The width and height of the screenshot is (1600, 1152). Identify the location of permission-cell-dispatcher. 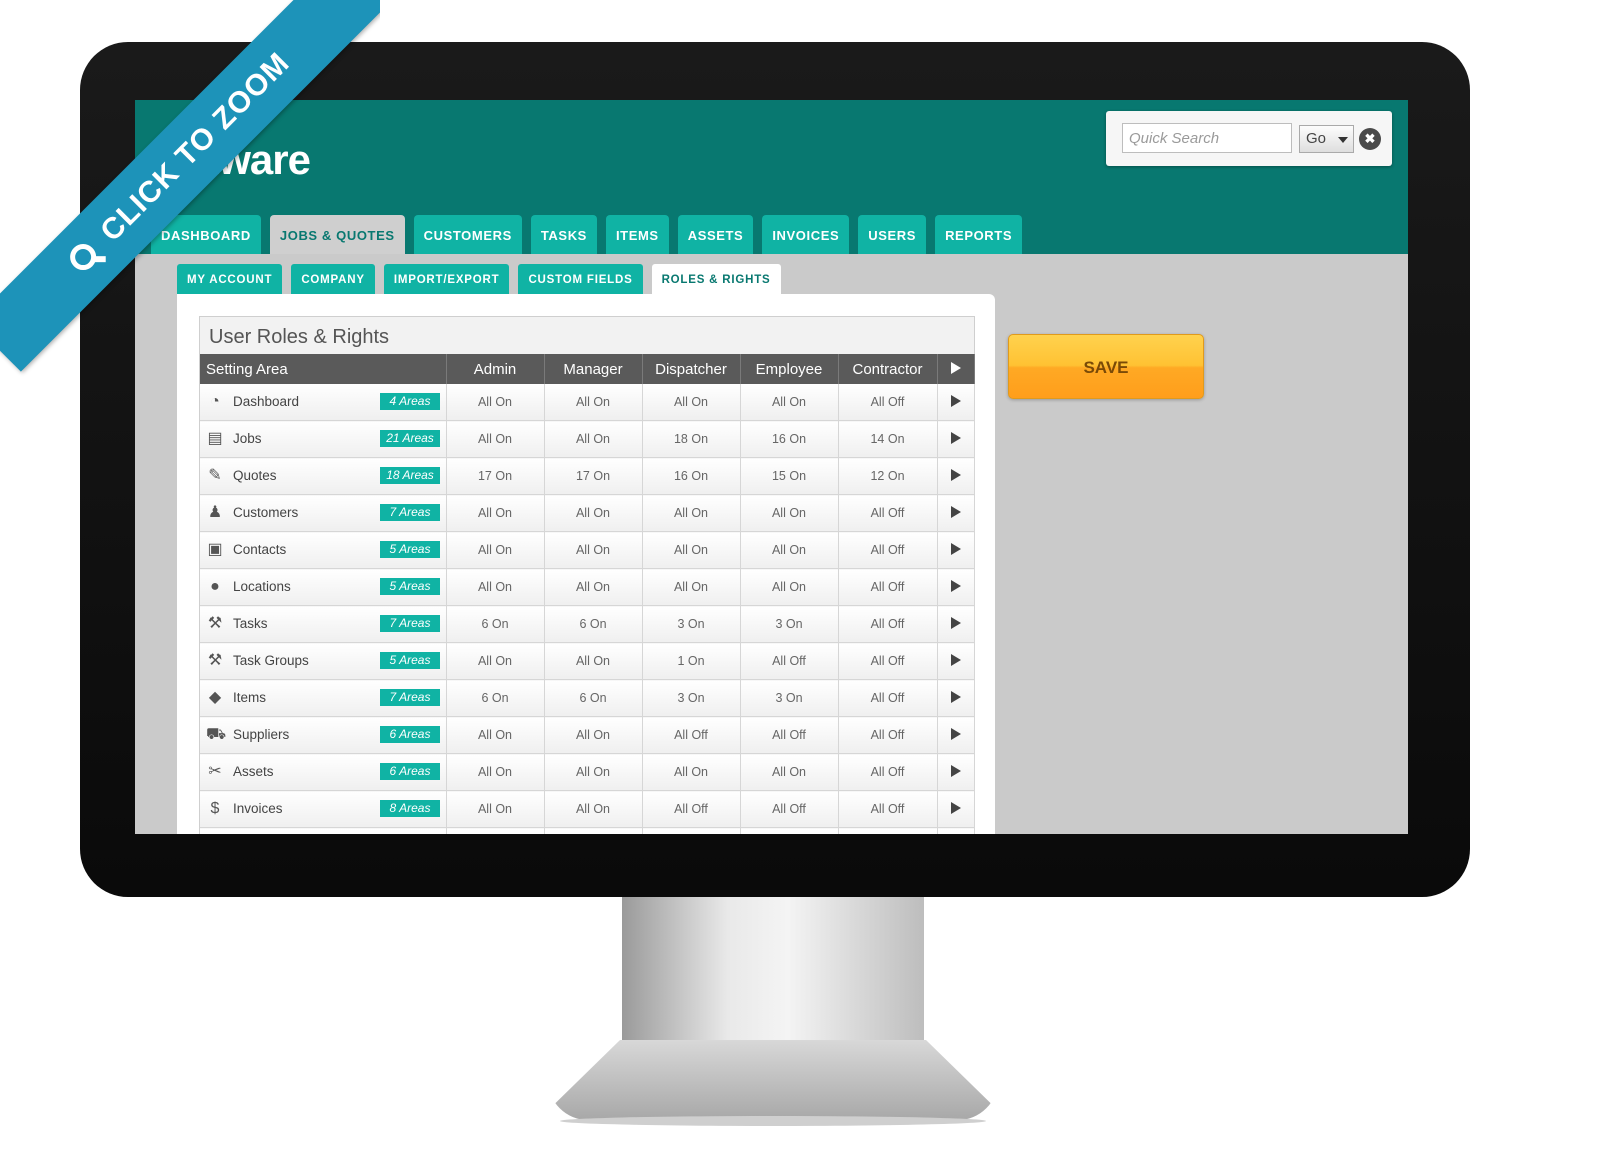
(691, 830).